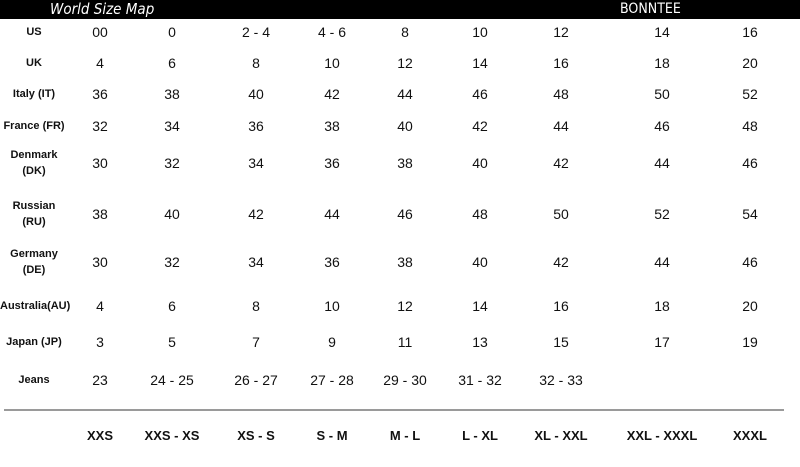 The image size is (800, 467). What do you see at coordinates (34, 163) in the screenshot?
I see `row-label: Denmark (DK)` at bounding box center [34, 163].